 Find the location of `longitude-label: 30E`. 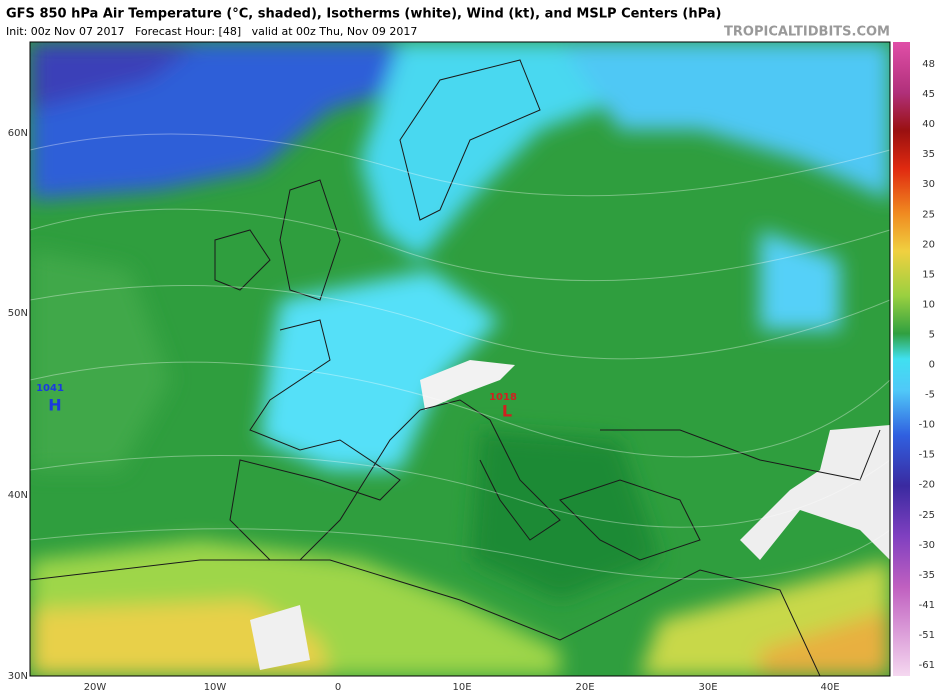

longitude-label: 30E is located at coordinates (707, 687).